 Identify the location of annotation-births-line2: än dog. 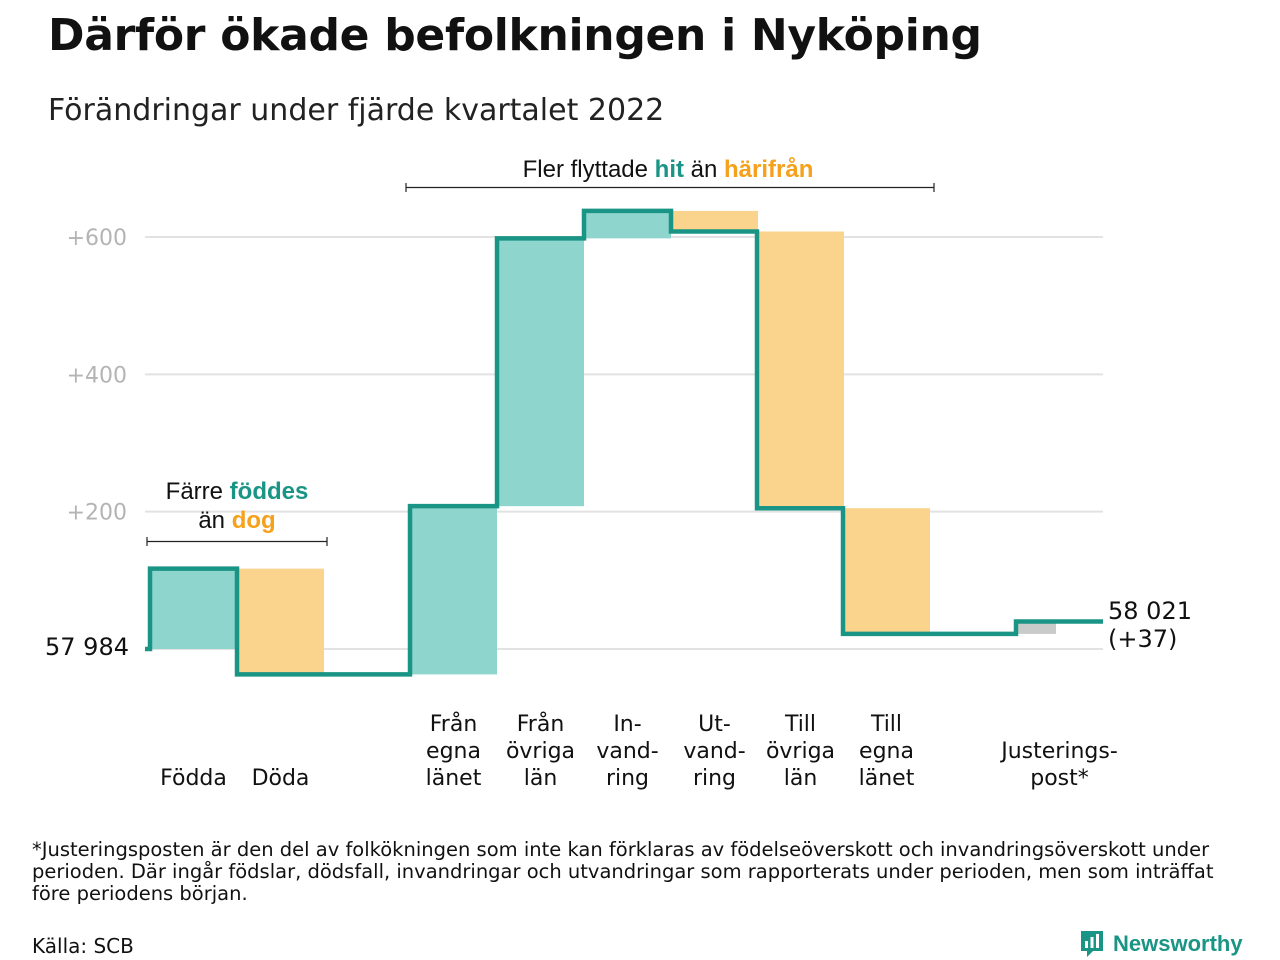
(236, 520).